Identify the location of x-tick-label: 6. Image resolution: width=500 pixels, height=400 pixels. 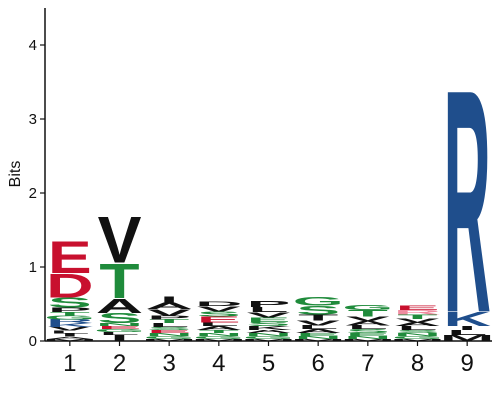
(317, 363).